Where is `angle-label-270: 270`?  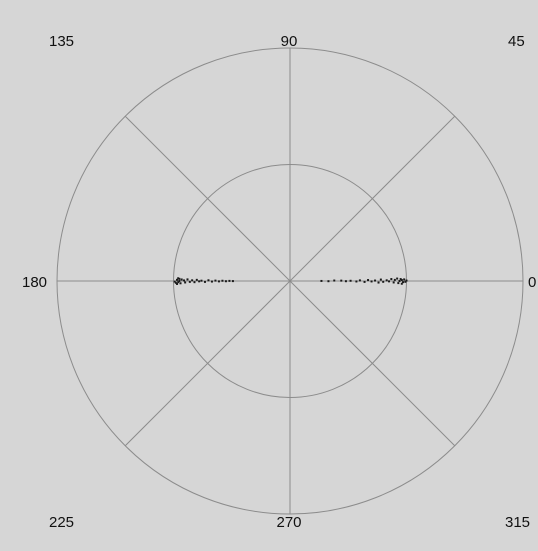
angle-label-270: 270 is located at coordinates (288, 522).